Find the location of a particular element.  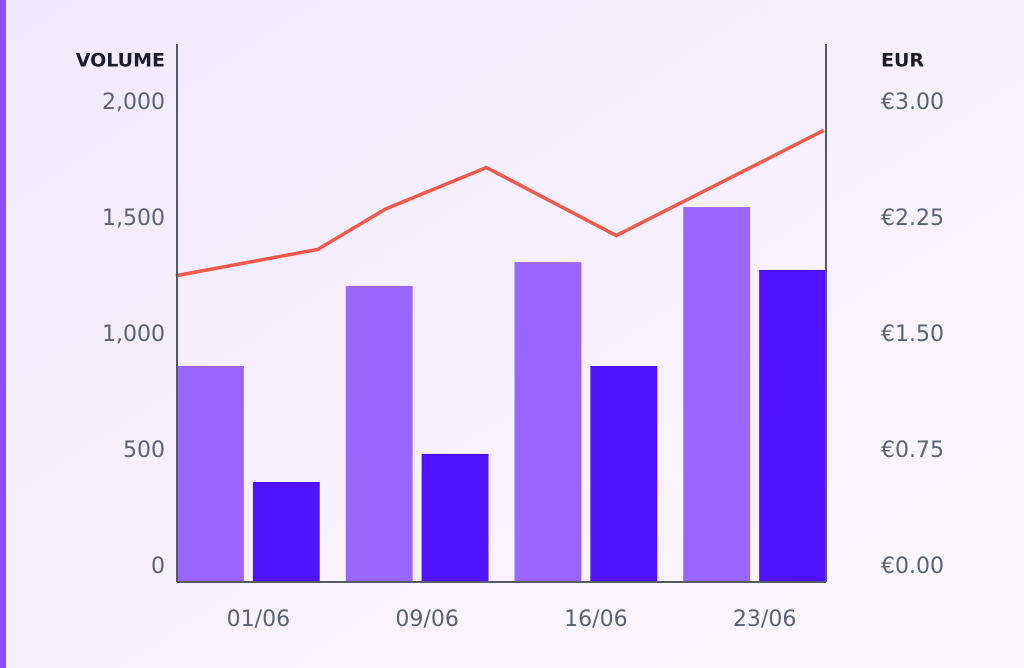

y-axis-title: VOLUME is located at coordinates (120, 61).